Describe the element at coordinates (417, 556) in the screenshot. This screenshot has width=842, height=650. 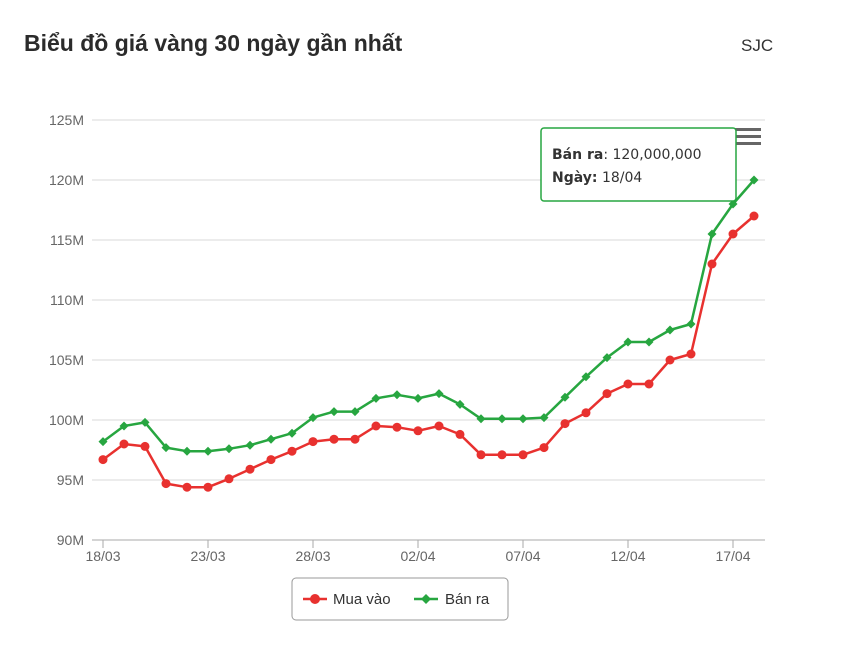
I see `x-tick-label: 02/04` at that location.